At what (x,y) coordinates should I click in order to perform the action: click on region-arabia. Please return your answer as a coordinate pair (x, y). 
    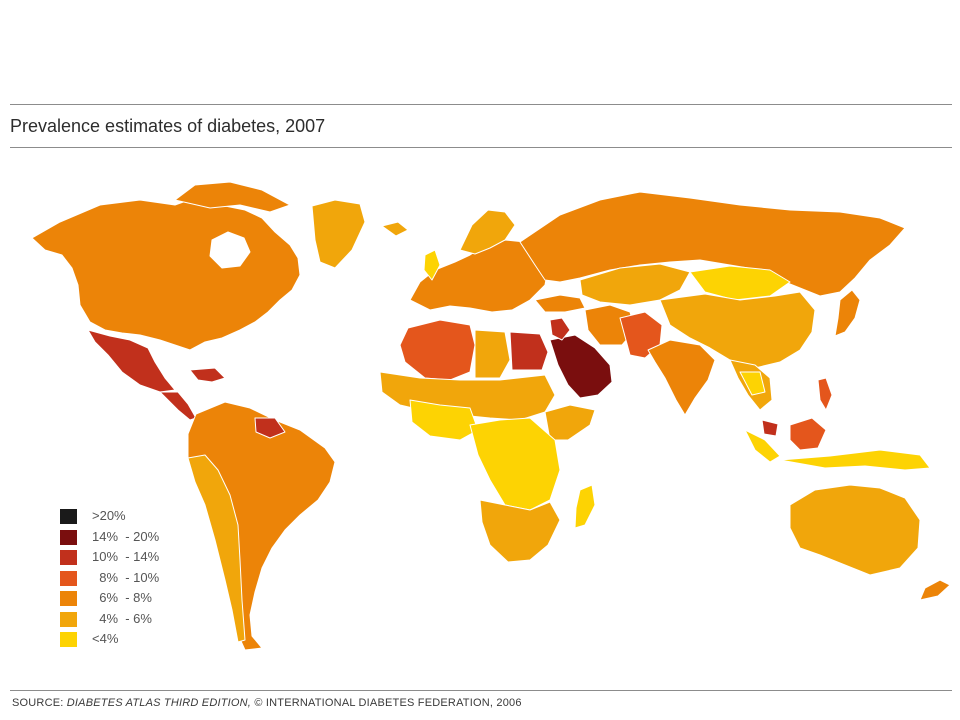
    Looking at the image, I should click on (581, 366).